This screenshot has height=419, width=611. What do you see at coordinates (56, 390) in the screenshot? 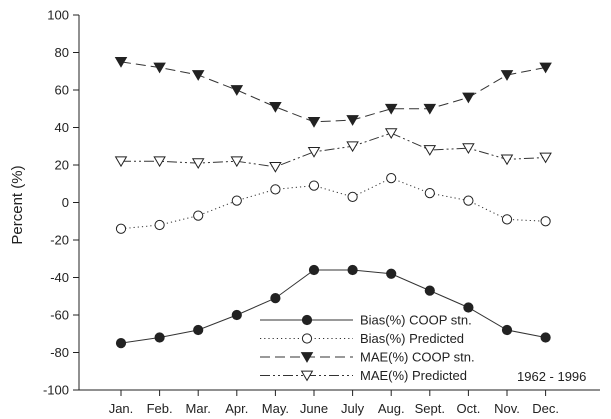
I see `y-tick-label: -100` at bounding box center [56, 390].